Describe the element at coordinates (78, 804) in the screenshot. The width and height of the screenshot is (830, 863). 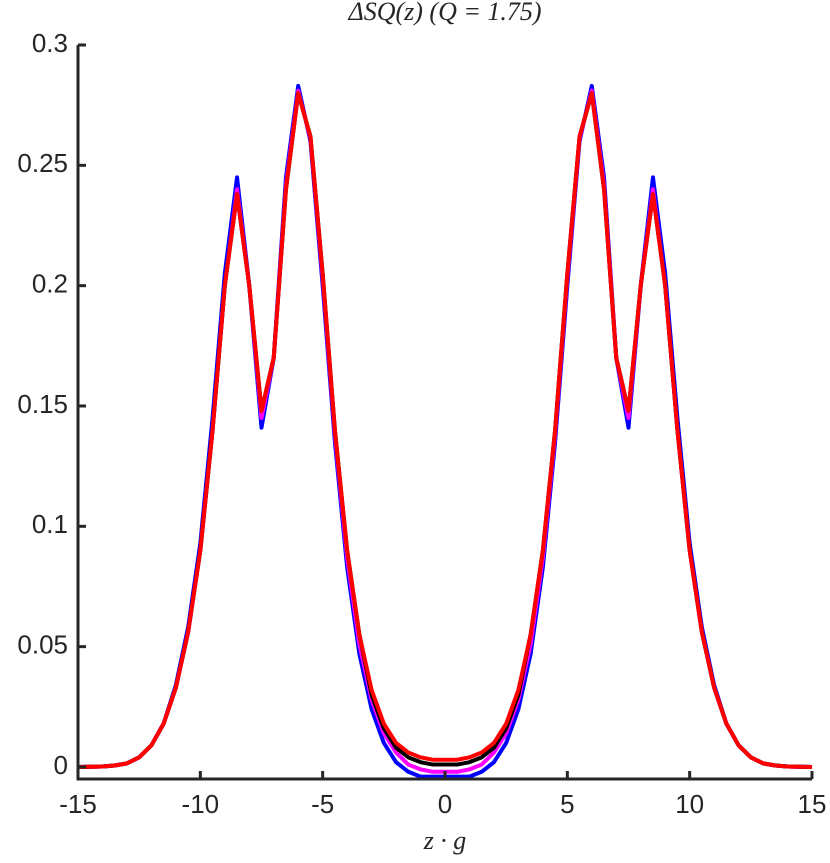
I see `x-tick-label: -15` at that location.